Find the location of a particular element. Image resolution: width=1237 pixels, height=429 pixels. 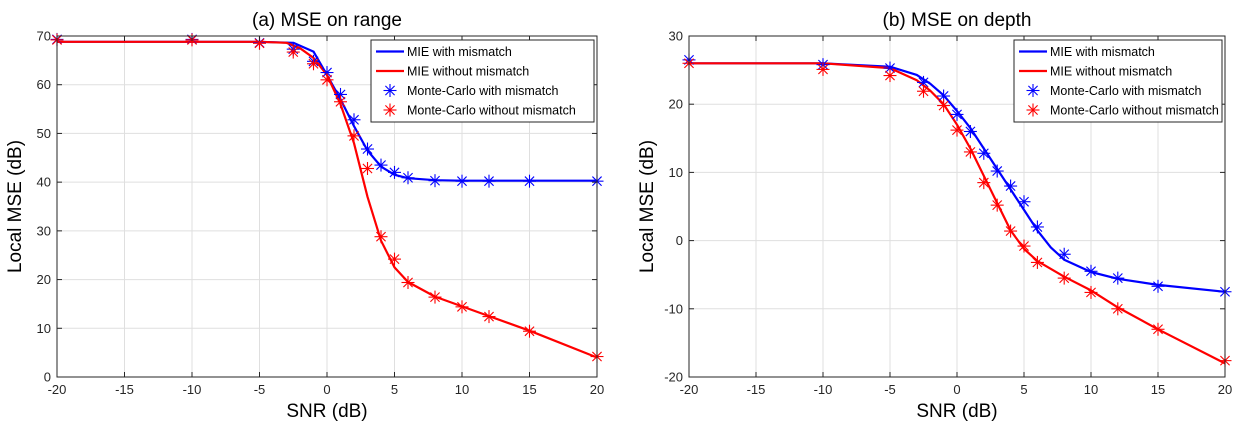

chart-title: (a) MSE on range is located at coordinates (327, 20).